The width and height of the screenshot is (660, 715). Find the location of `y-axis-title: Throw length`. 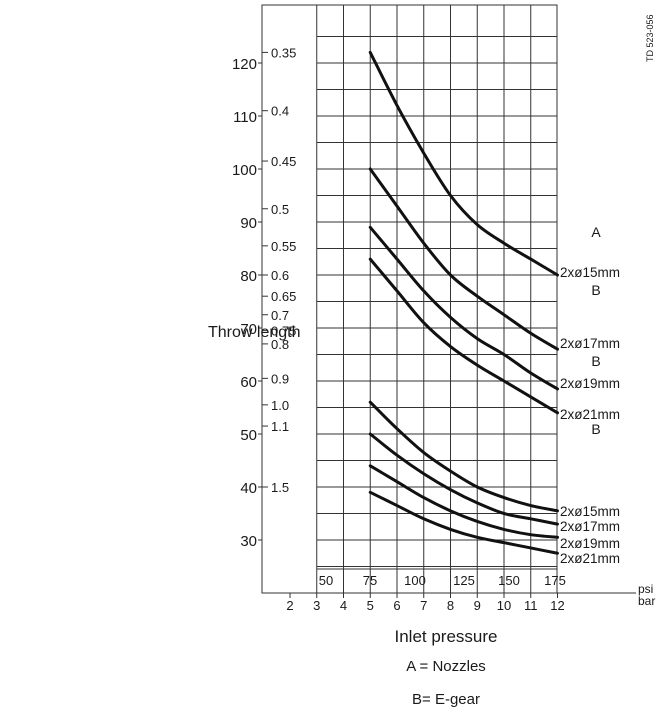

y-axis-title: Throw length is located at coordinates (254, 332).